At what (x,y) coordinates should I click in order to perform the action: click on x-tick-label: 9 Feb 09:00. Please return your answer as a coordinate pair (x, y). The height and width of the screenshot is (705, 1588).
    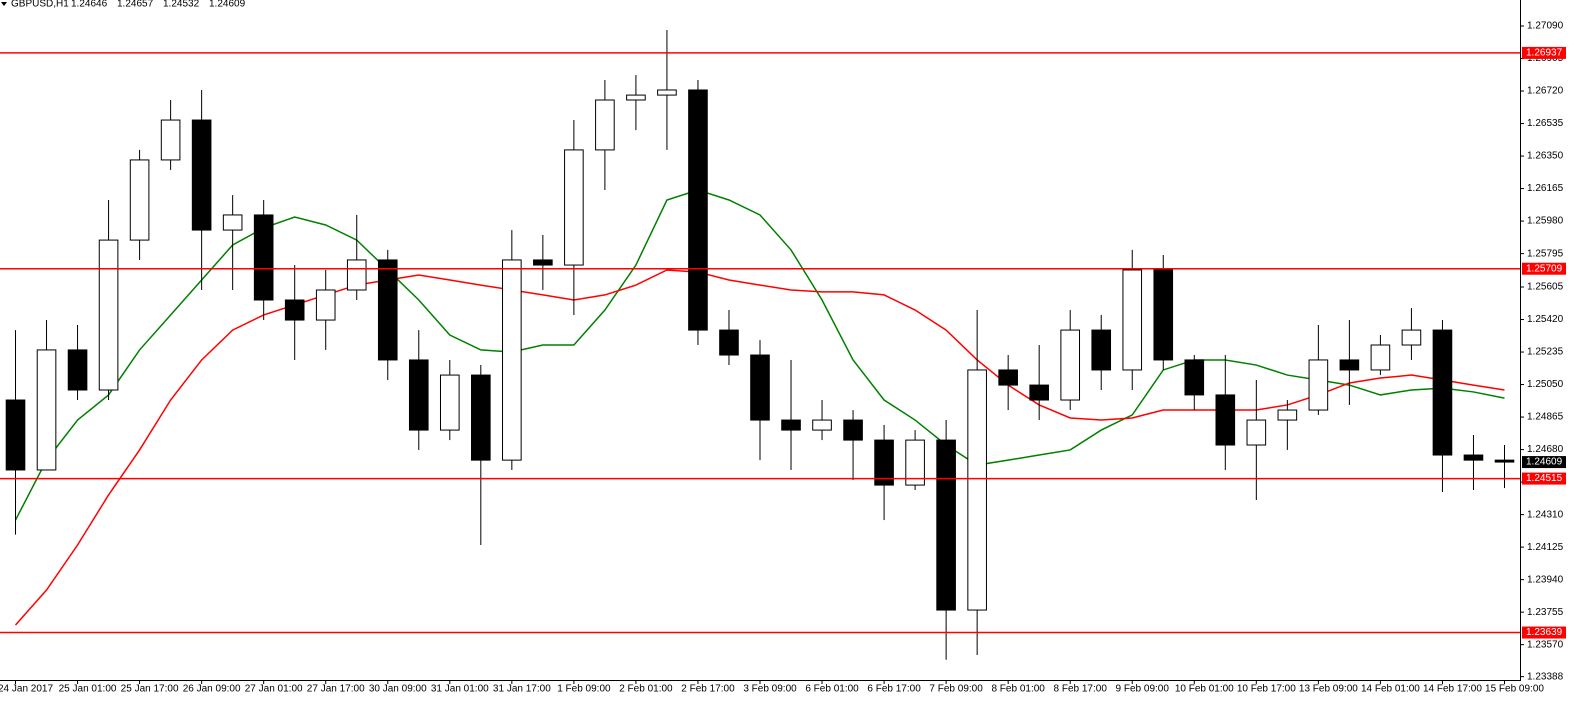
    Looking at the image, I should click on (1143, 689).